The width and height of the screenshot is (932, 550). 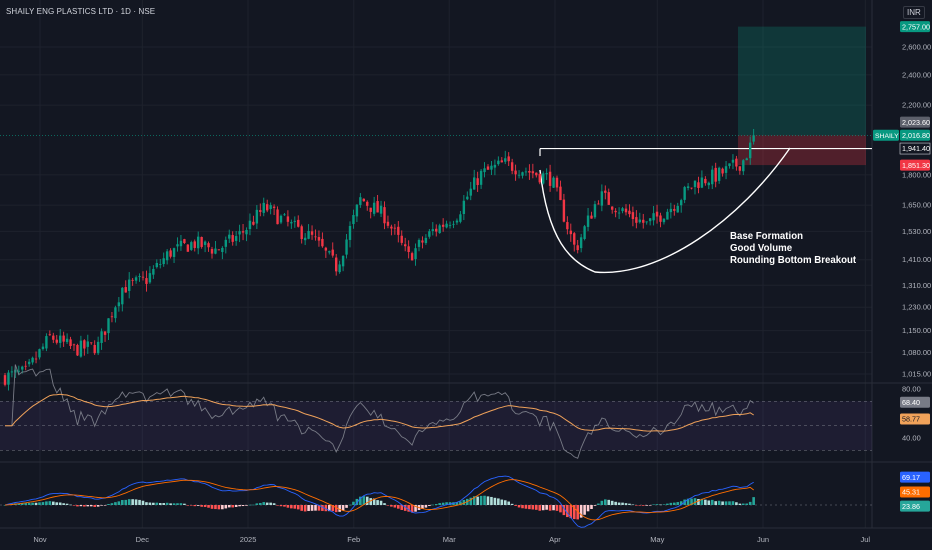 What do you see at coordinates (555, 539) in the screenshot?
I see `time-tick-label: Apr` at bounding box center [555, 539].